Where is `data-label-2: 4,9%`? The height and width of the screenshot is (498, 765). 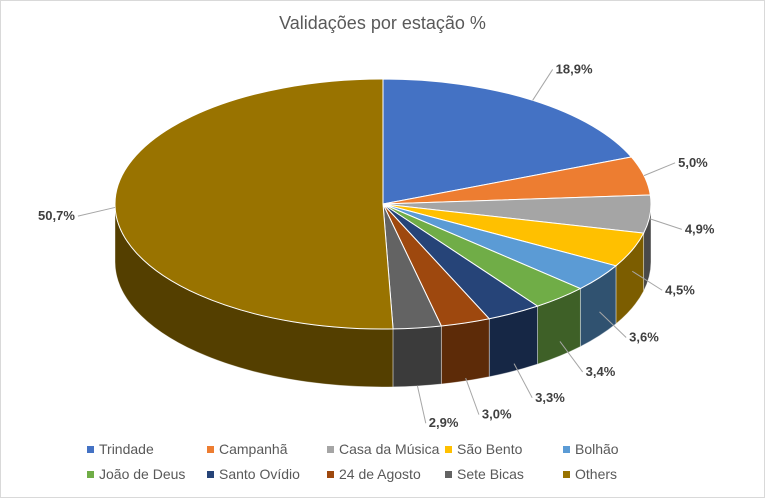
data-label-2: 4,9% is located at coordinates (700, 228).